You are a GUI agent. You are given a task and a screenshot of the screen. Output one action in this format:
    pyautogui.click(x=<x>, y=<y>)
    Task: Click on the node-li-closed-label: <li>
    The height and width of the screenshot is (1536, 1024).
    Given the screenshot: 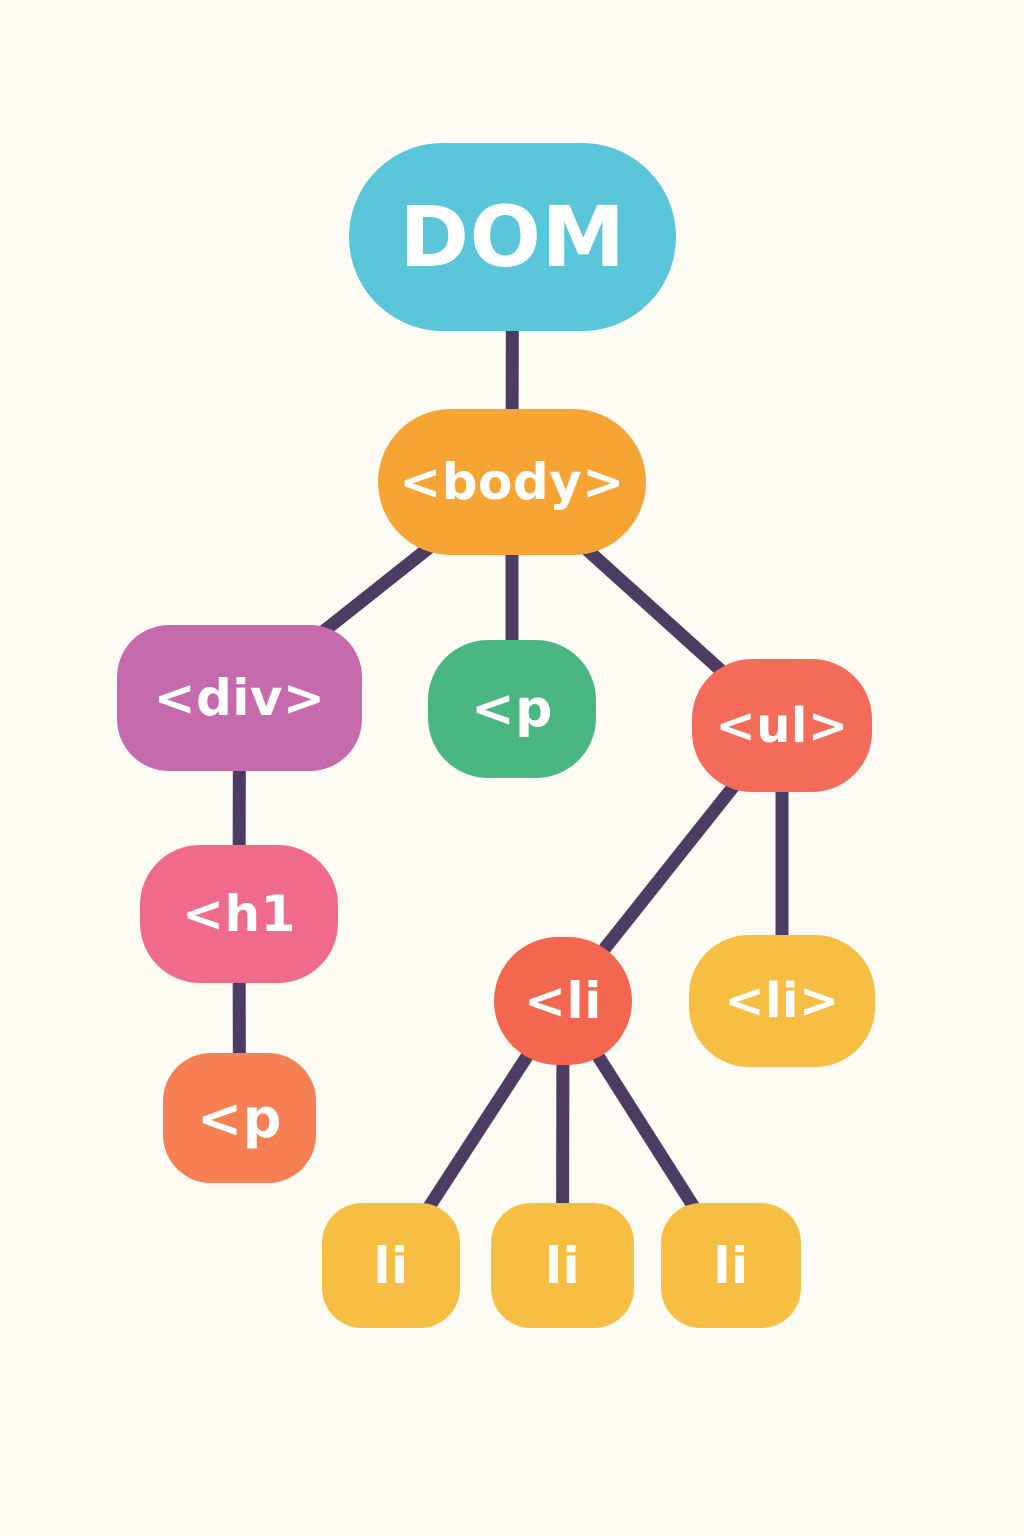 What is the action you would take?
    pyautogui.click(x=782, y=1001)
    